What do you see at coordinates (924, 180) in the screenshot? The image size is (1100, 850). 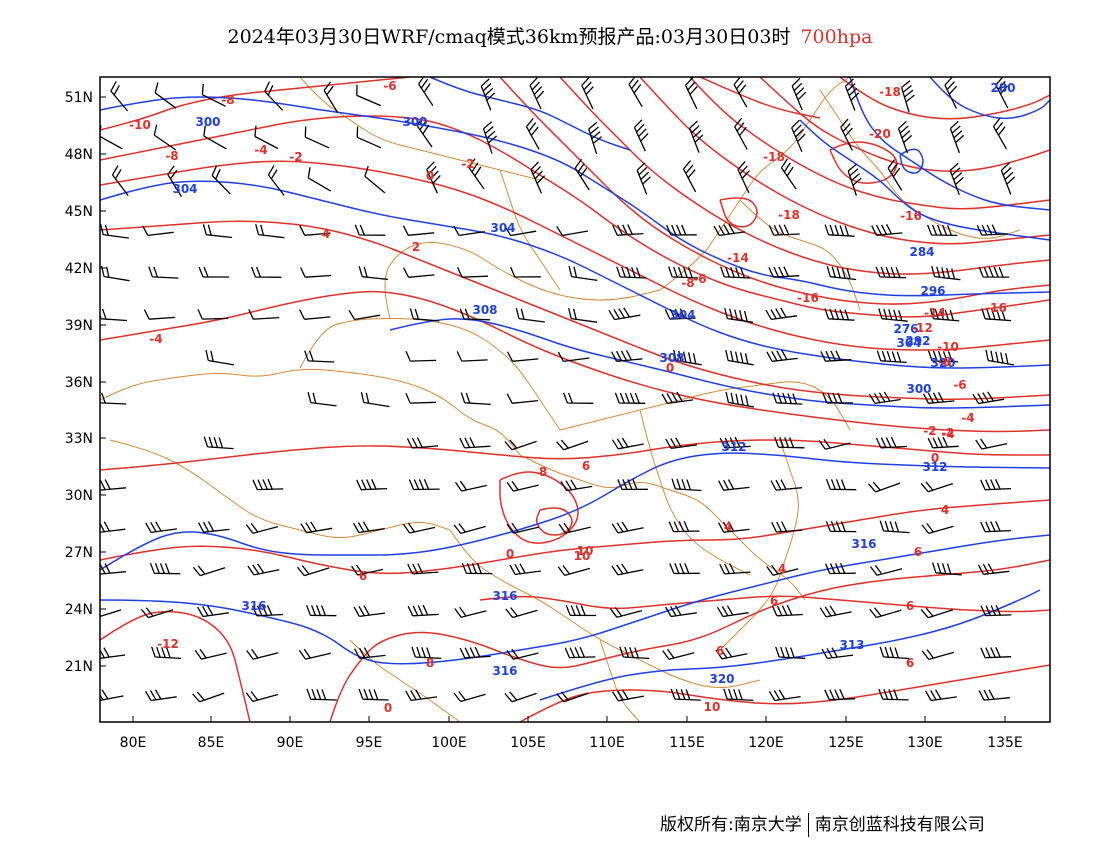 I see `height-contour` at bounding box center [924, 180].